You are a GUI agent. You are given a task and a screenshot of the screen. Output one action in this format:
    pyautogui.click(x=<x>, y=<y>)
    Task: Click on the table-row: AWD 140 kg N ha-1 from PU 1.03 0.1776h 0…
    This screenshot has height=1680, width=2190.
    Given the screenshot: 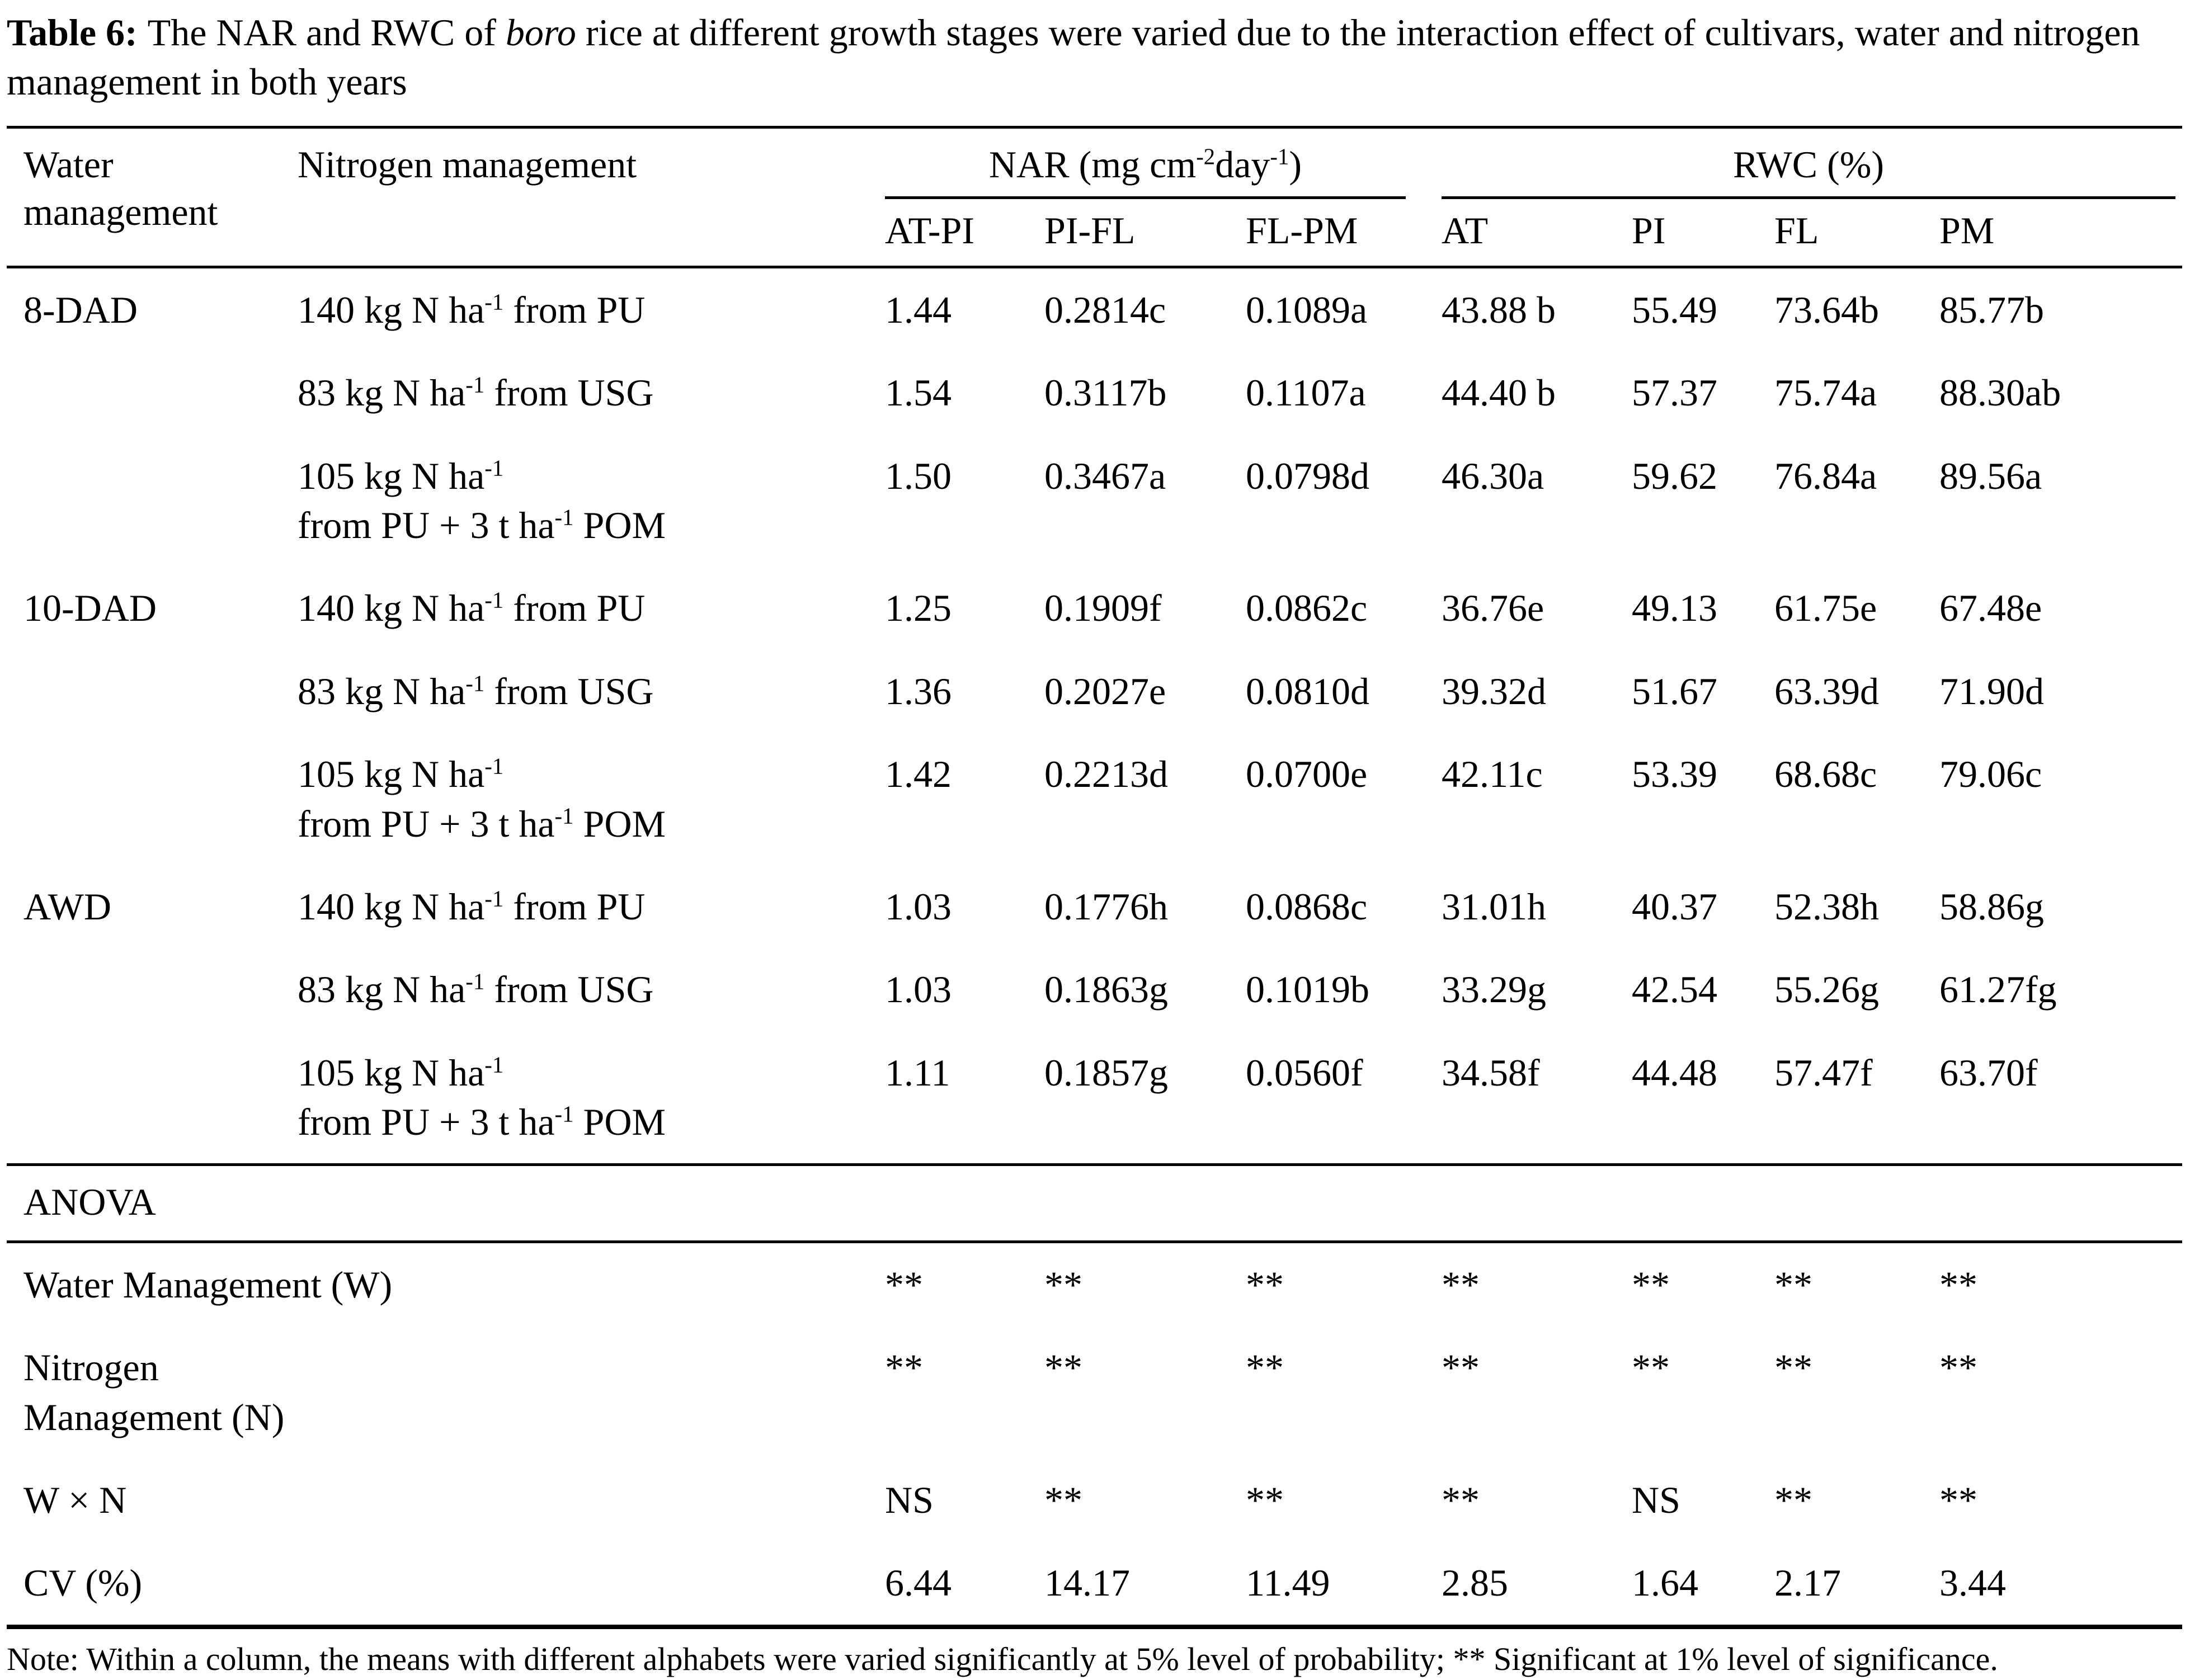 What is the action you would take?
    pyautogui.click(x=1094, y=906)
    